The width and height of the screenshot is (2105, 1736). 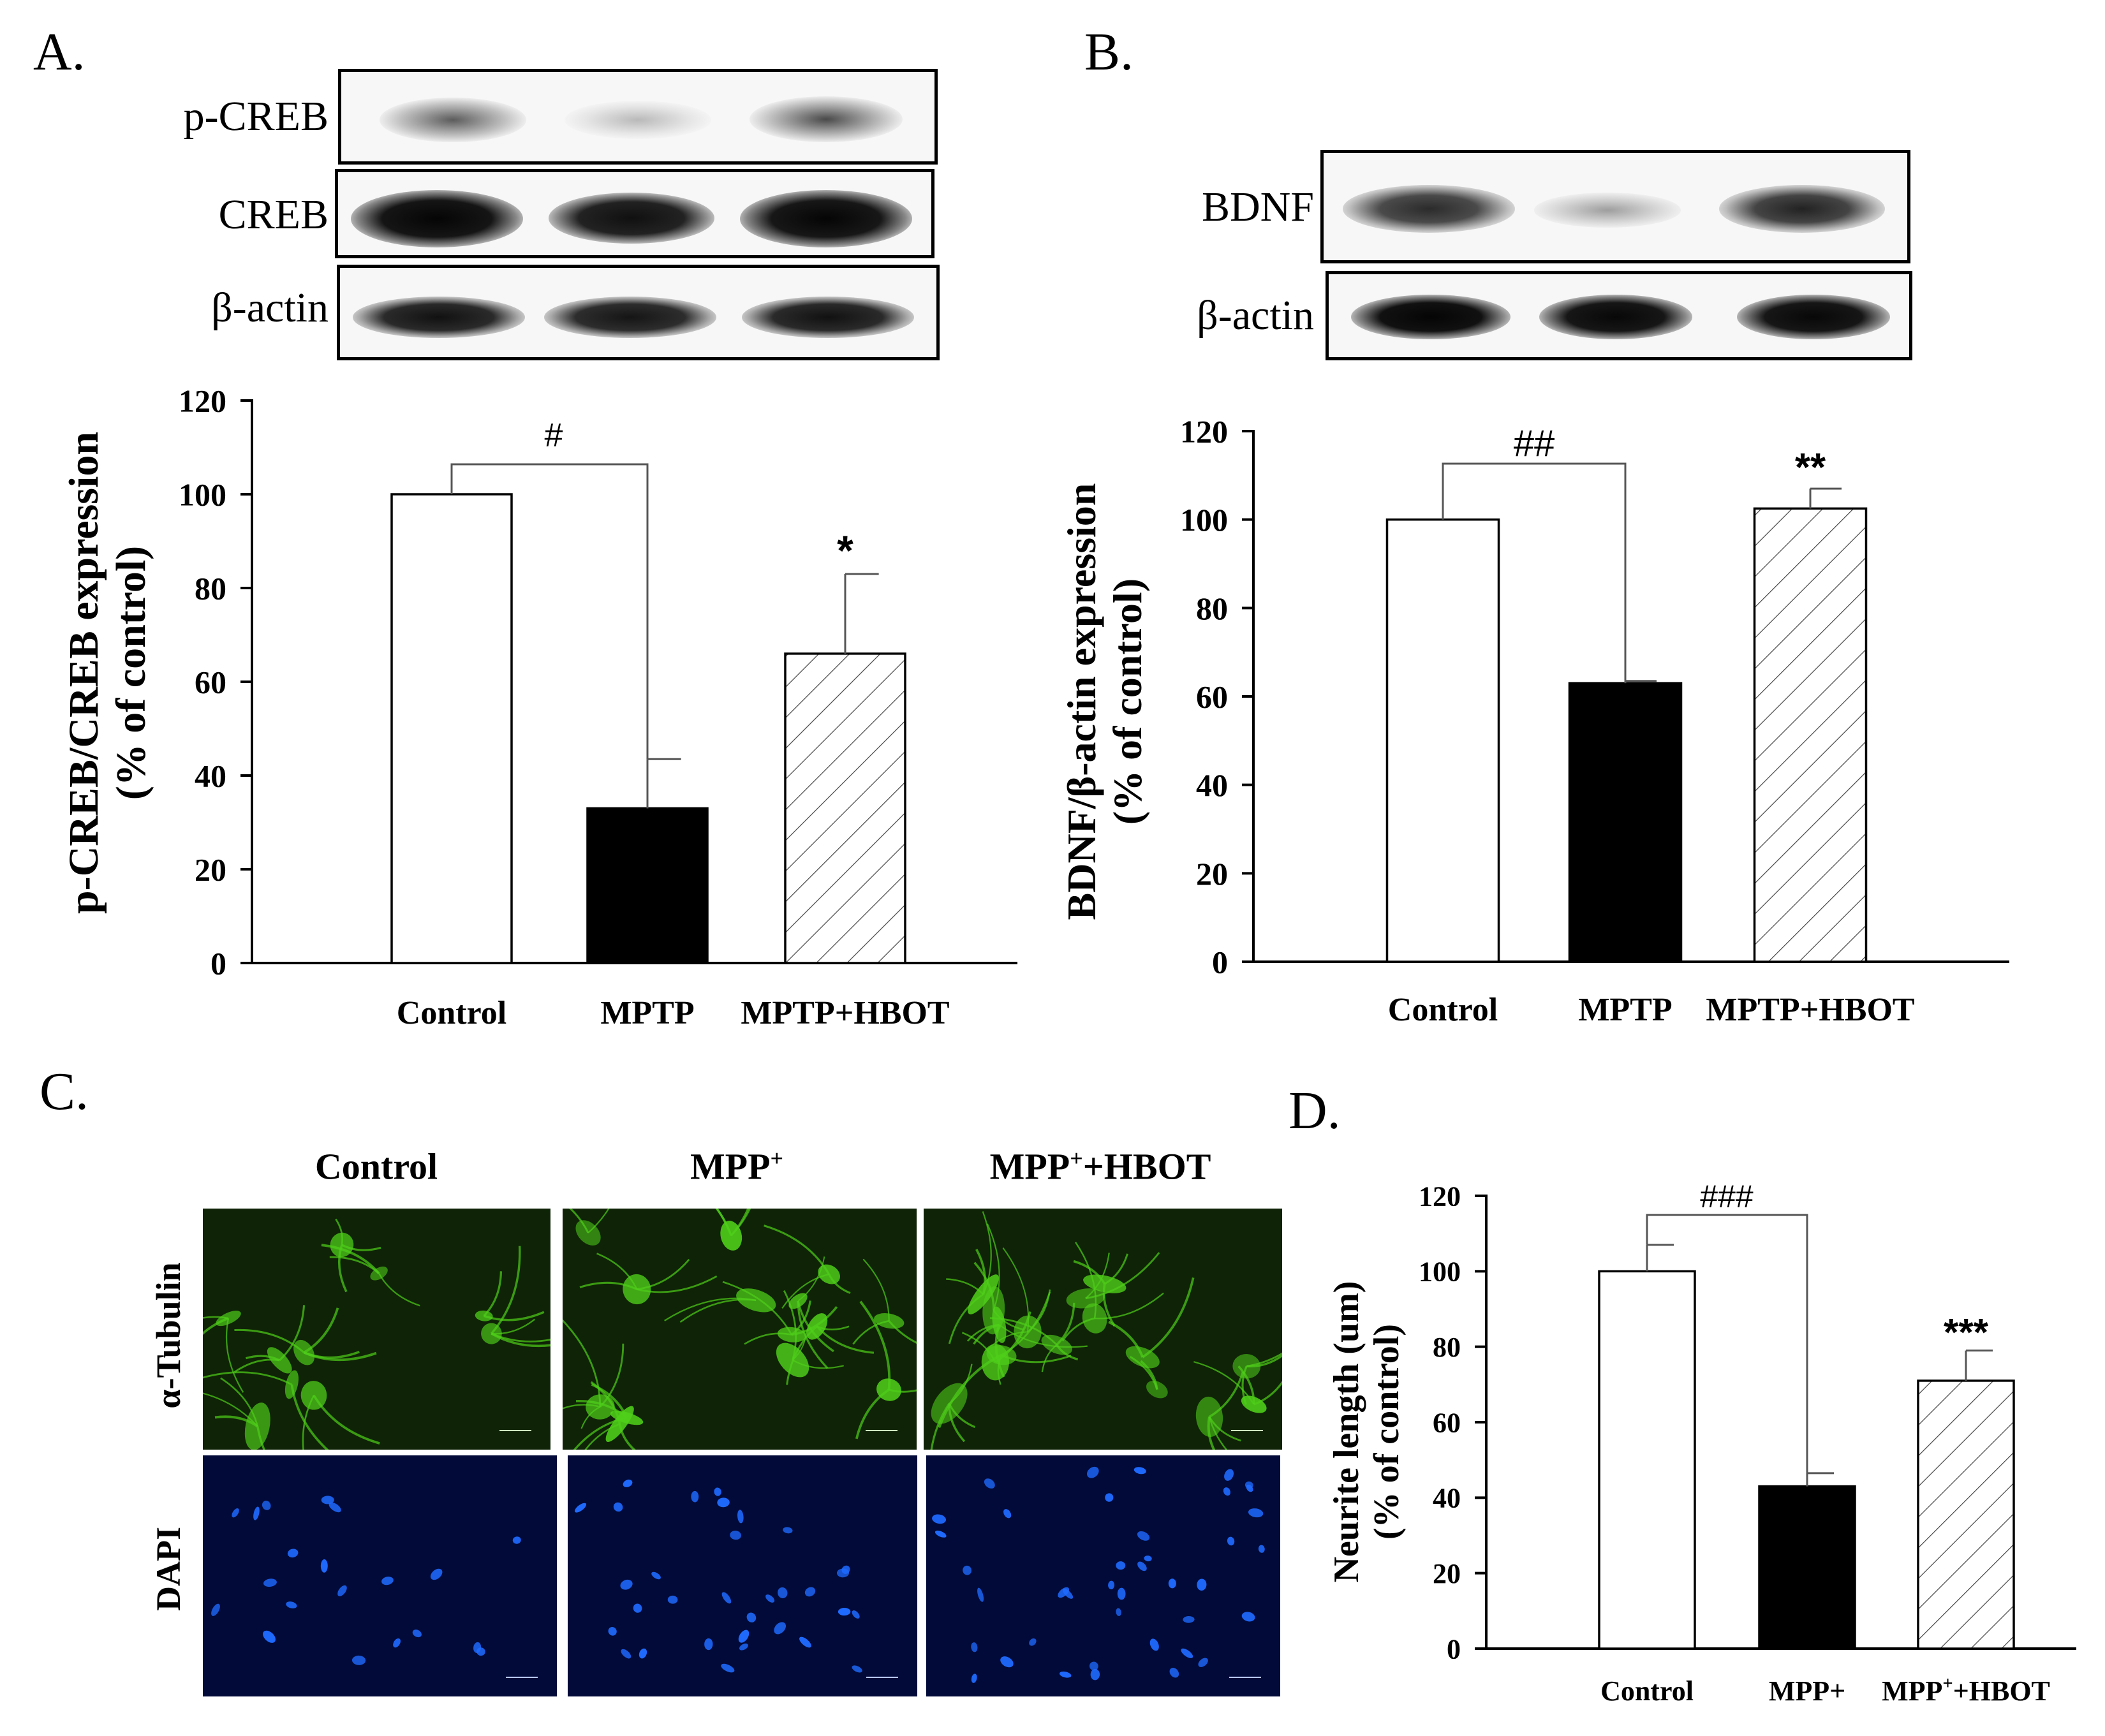 What do you see at coordinates (1387, 1432) in the screenshot?
I see `chart-d-ylabel-line2: (% of control)` at bounding box center [1387, 1432].